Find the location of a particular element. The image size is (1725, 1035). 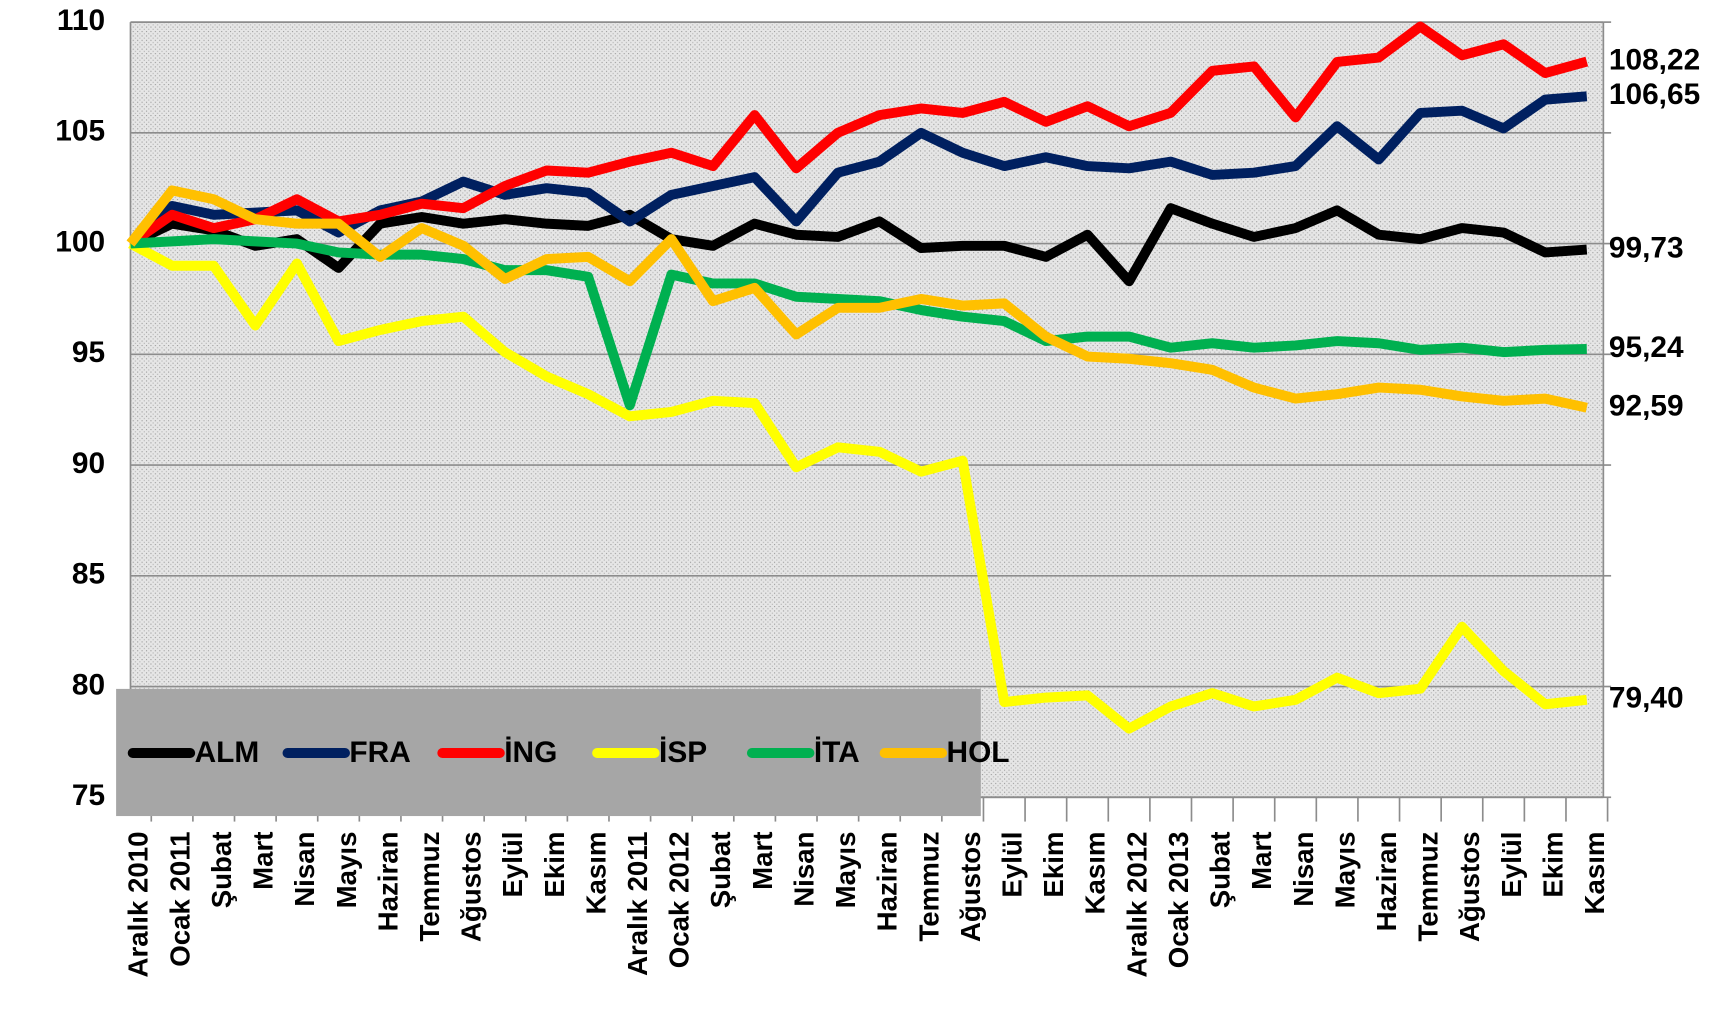

x-tick-label: Aralık 2011 is located at coordinates (637, 904).